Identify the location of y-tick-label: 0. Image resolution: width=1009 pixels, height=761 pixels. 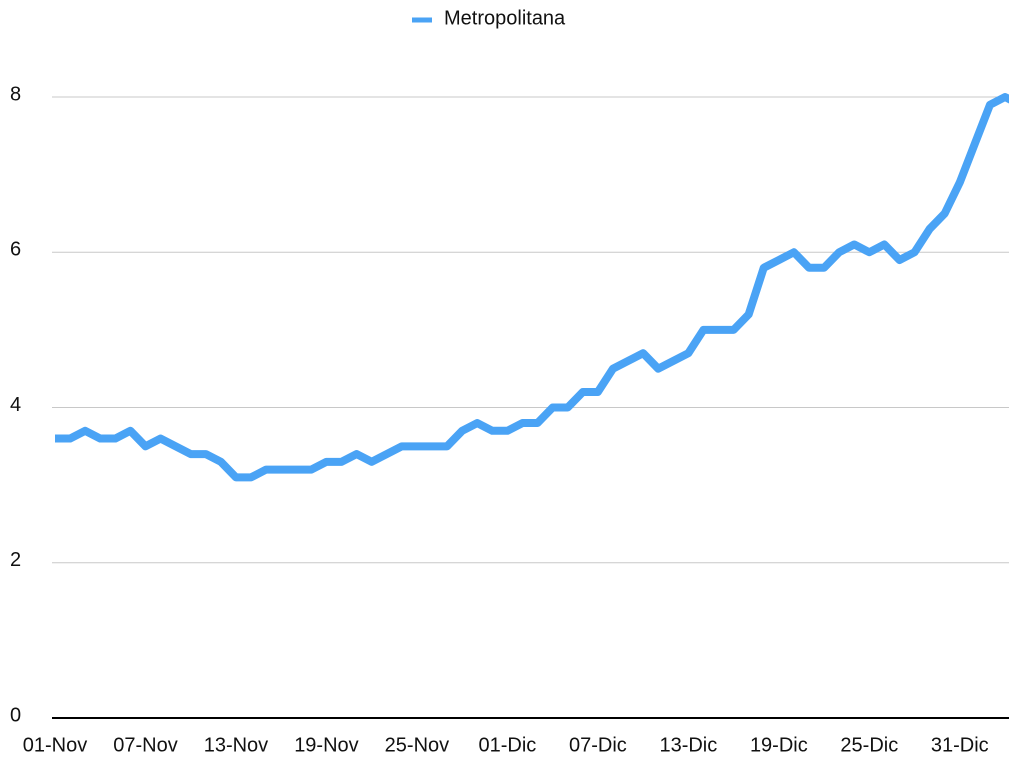
(15, 715).